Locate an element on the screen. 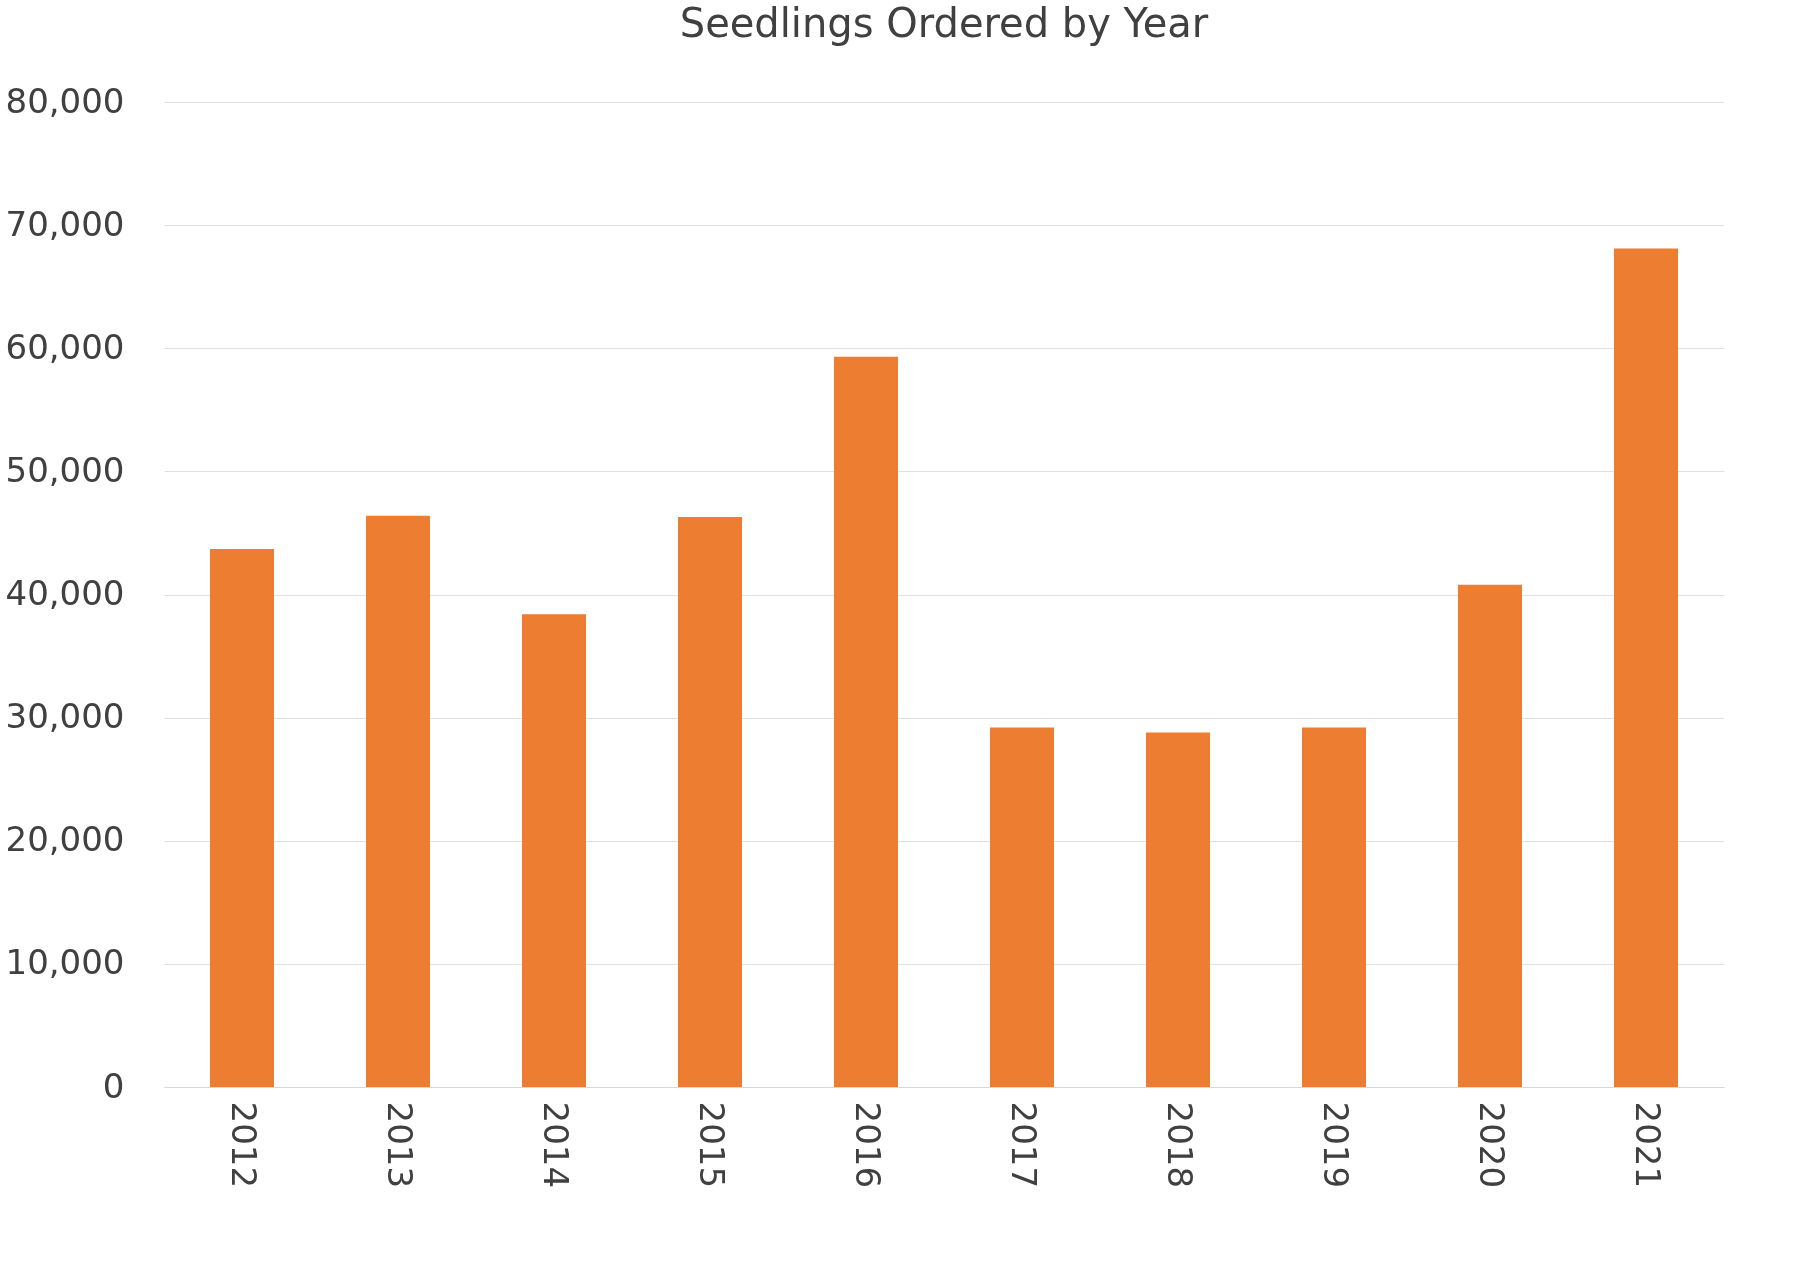 The width and height of the screenshot is (1798, 1269). y-tick-label: 40,000 is located at coordinates (65, 593).